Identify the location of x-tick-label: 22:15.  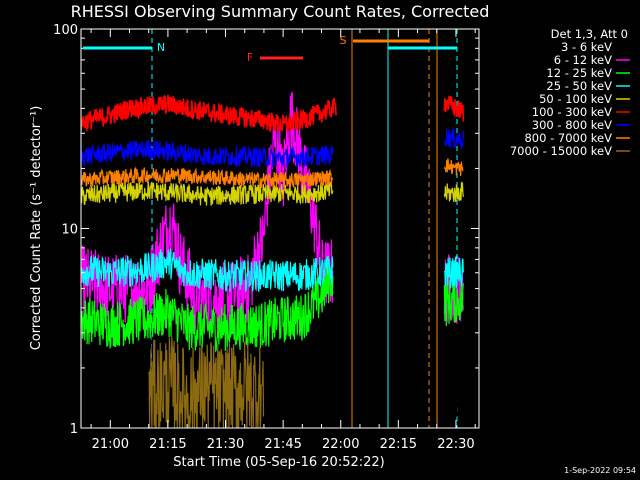
(398, 444).